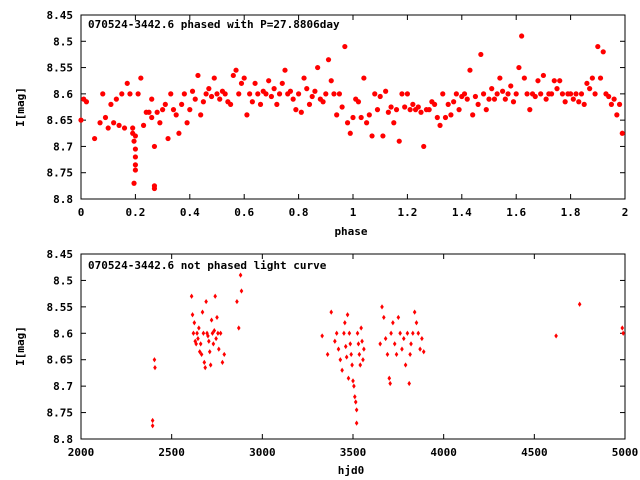 This screenshot has height=480, width=640. What do you see at coordinates (516, 212) in the screenshot?
I see `phased-x-tick-label: 1.6` at bounding box center [516, 212].